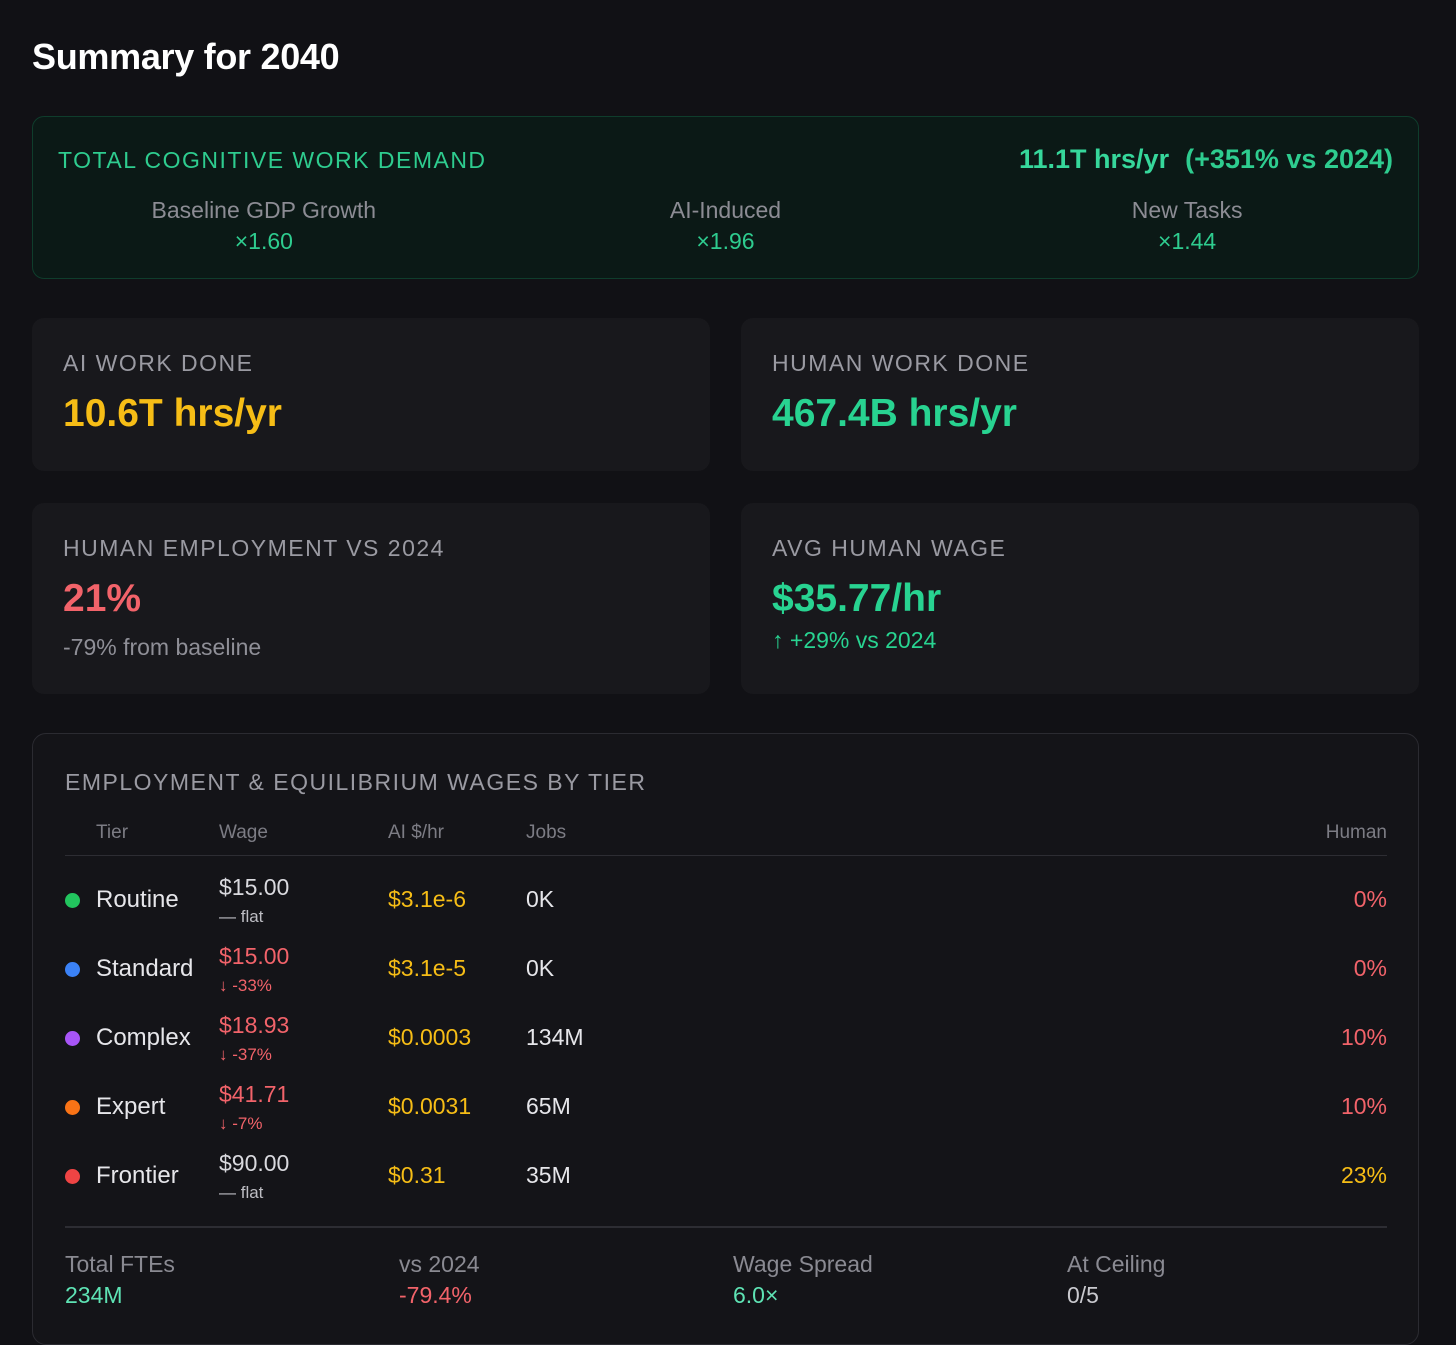 This screenshot has height=1345, width=1456. I want to click on card-value: 10.6T hrs/yr, so click(172, 413).